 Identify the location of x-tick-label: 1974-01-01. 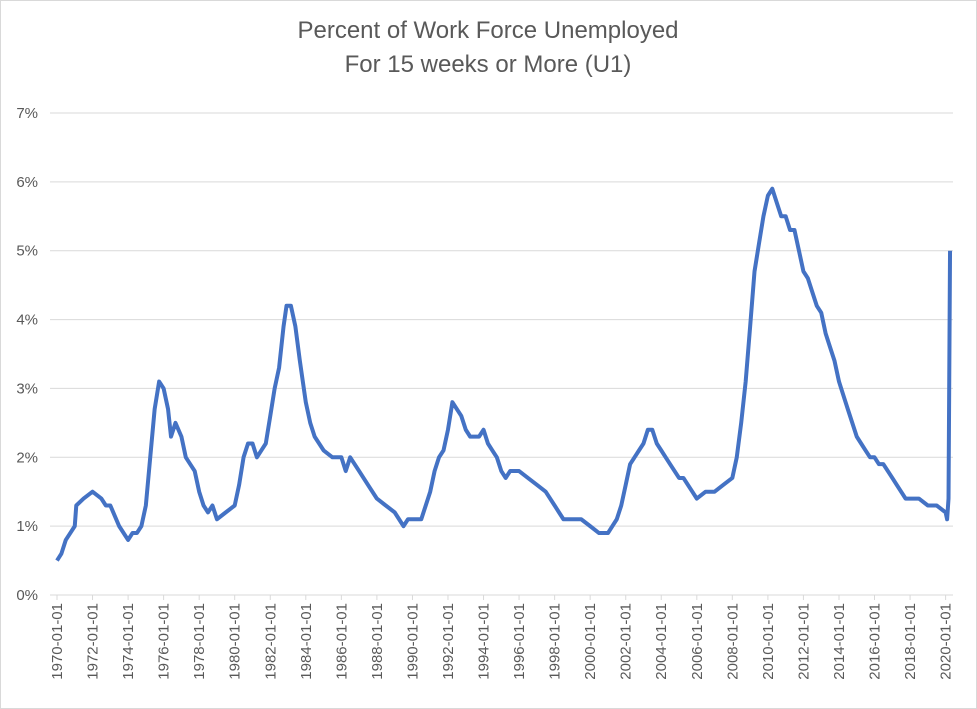
(128, 641).